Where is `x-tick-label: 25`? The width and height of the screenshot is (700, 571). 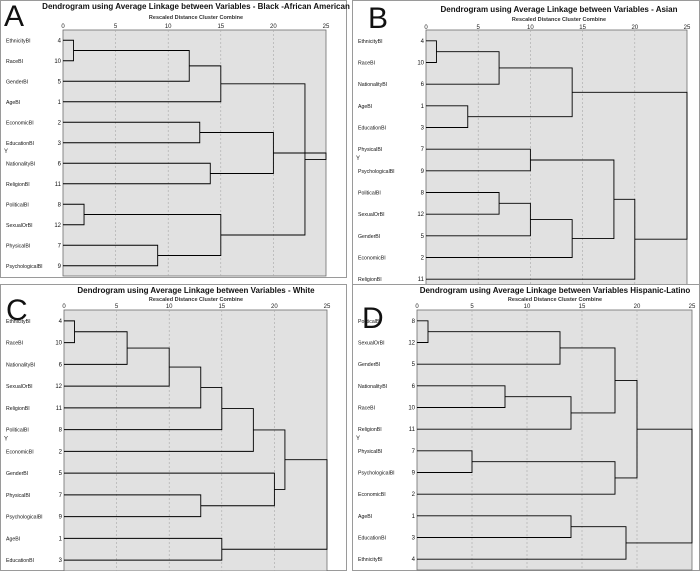
x-tick-label: 25 is located at coordinates (327, 307).